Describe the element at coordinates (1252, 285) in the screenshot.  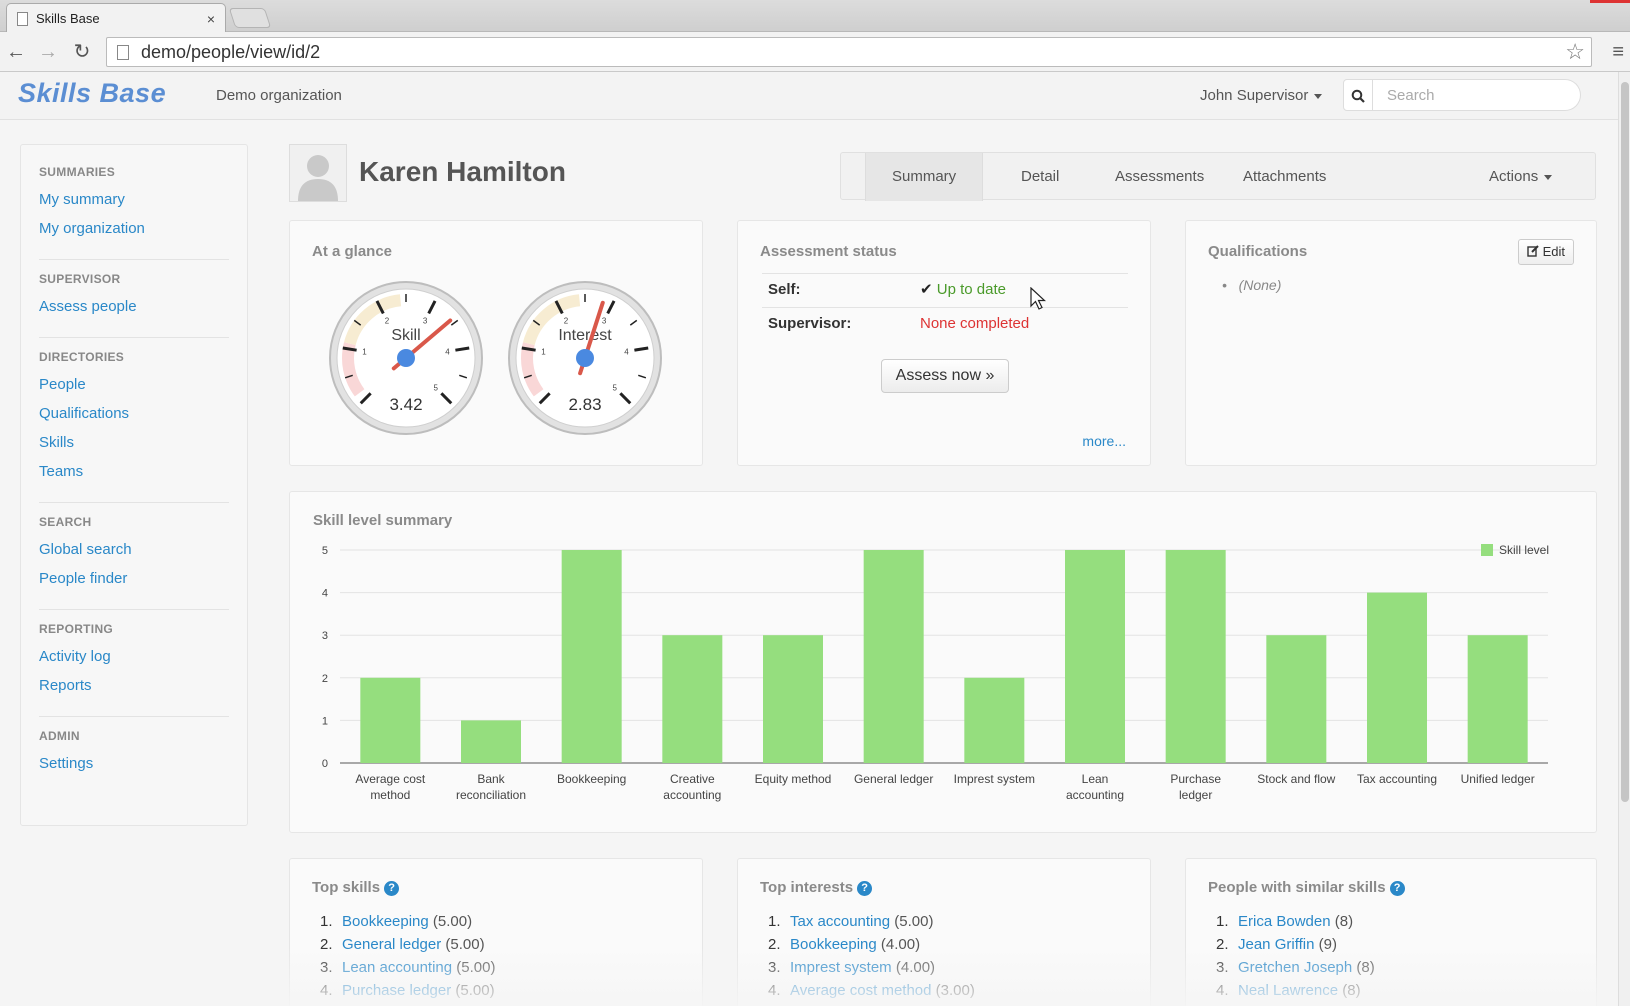
I see `qualification-item: • (None)` at that location.